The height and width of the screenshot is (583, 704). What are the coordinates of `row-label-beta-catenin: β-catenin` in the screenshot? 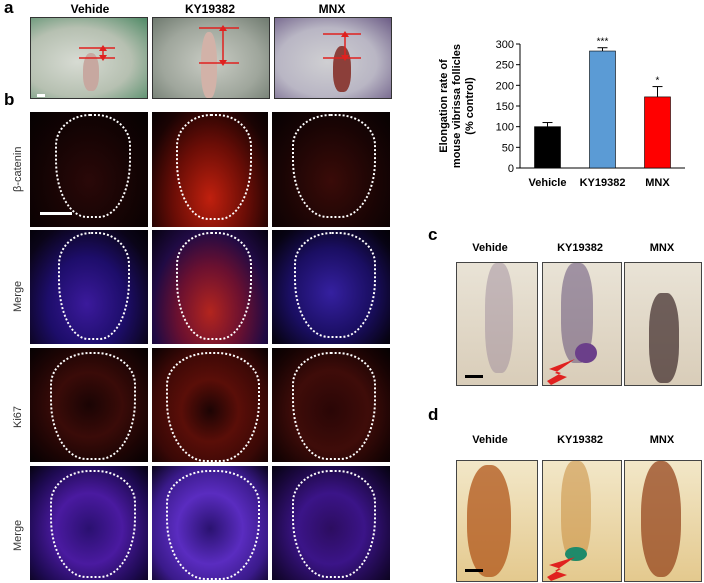 It's located at (18, 169).